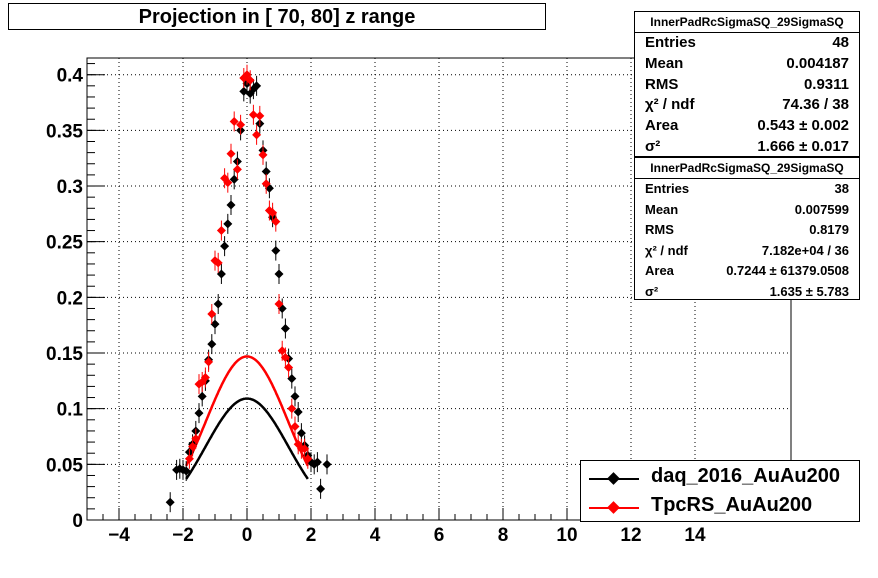 The image size is (878, 578). What do you see at coordinates (64, 243) in the screenshot?
I see `y-tick-label: 0.25` at bounding box center [64, 243].